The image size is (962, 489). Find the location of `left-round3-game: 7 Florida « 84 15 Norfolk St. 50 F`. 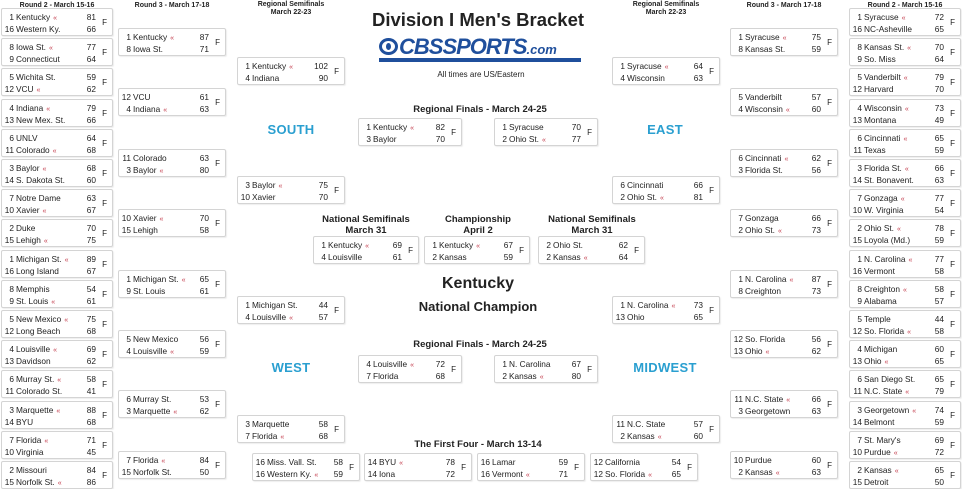

left-round3-game: 7 Florida « 84 15 Norfolk St. 50 F is located at coordinates (172, 465).